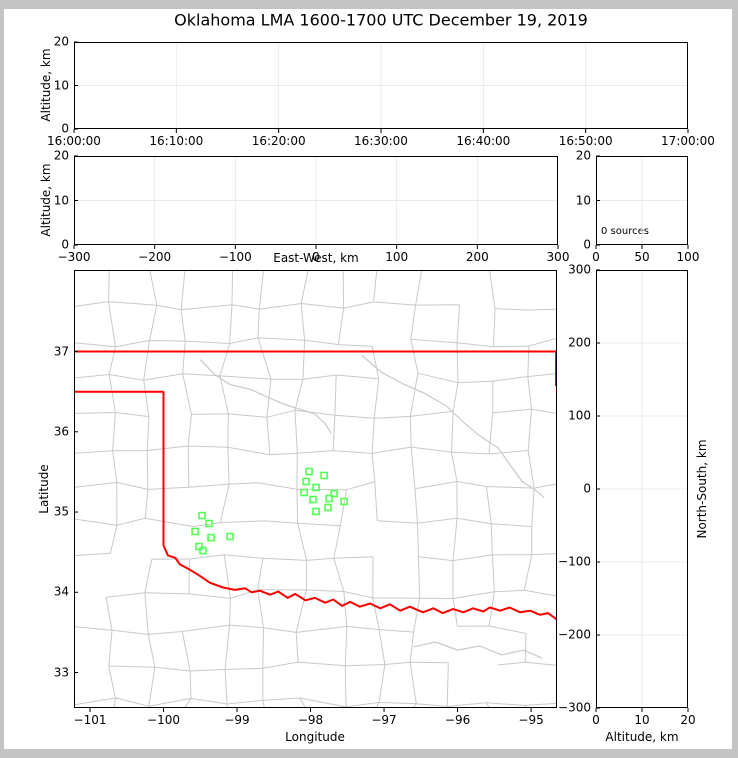 This screenshot has width=738, height=758. I want to click on oklahoma-state-border, so click(359, 583).